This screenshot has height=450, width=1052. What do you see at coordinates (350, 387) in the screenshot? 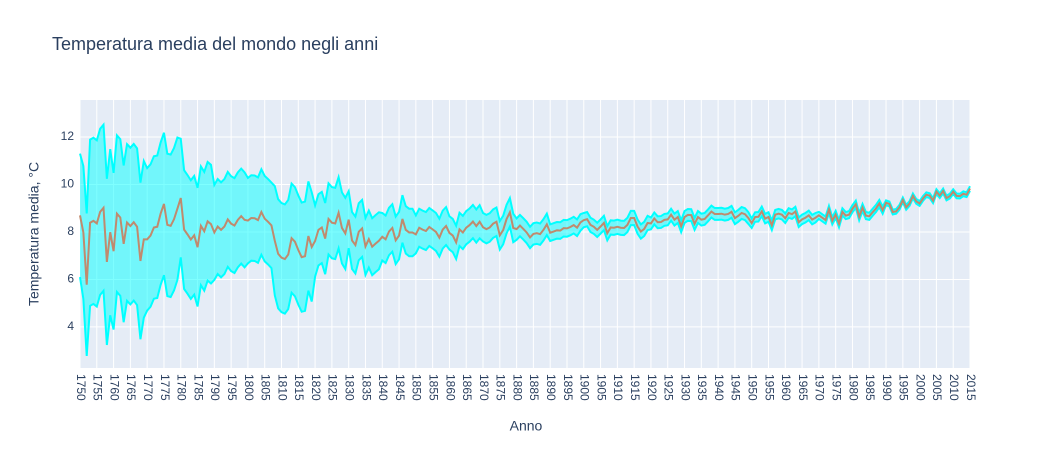
I see `x-tick-label: 1830` at bounding box center [350, 387].